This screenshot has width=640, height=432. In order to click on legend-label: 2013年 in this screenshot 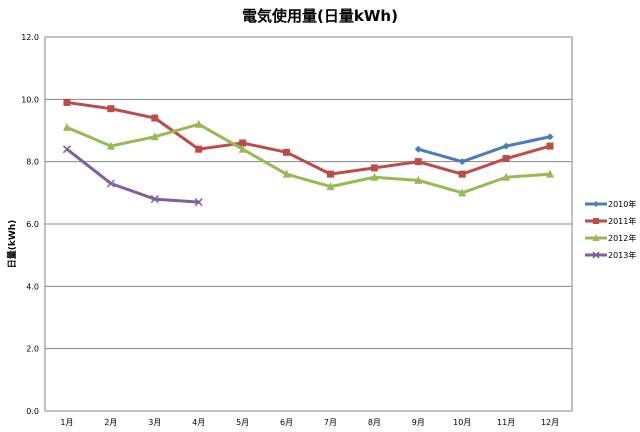, I will do `click(622, 255)`.